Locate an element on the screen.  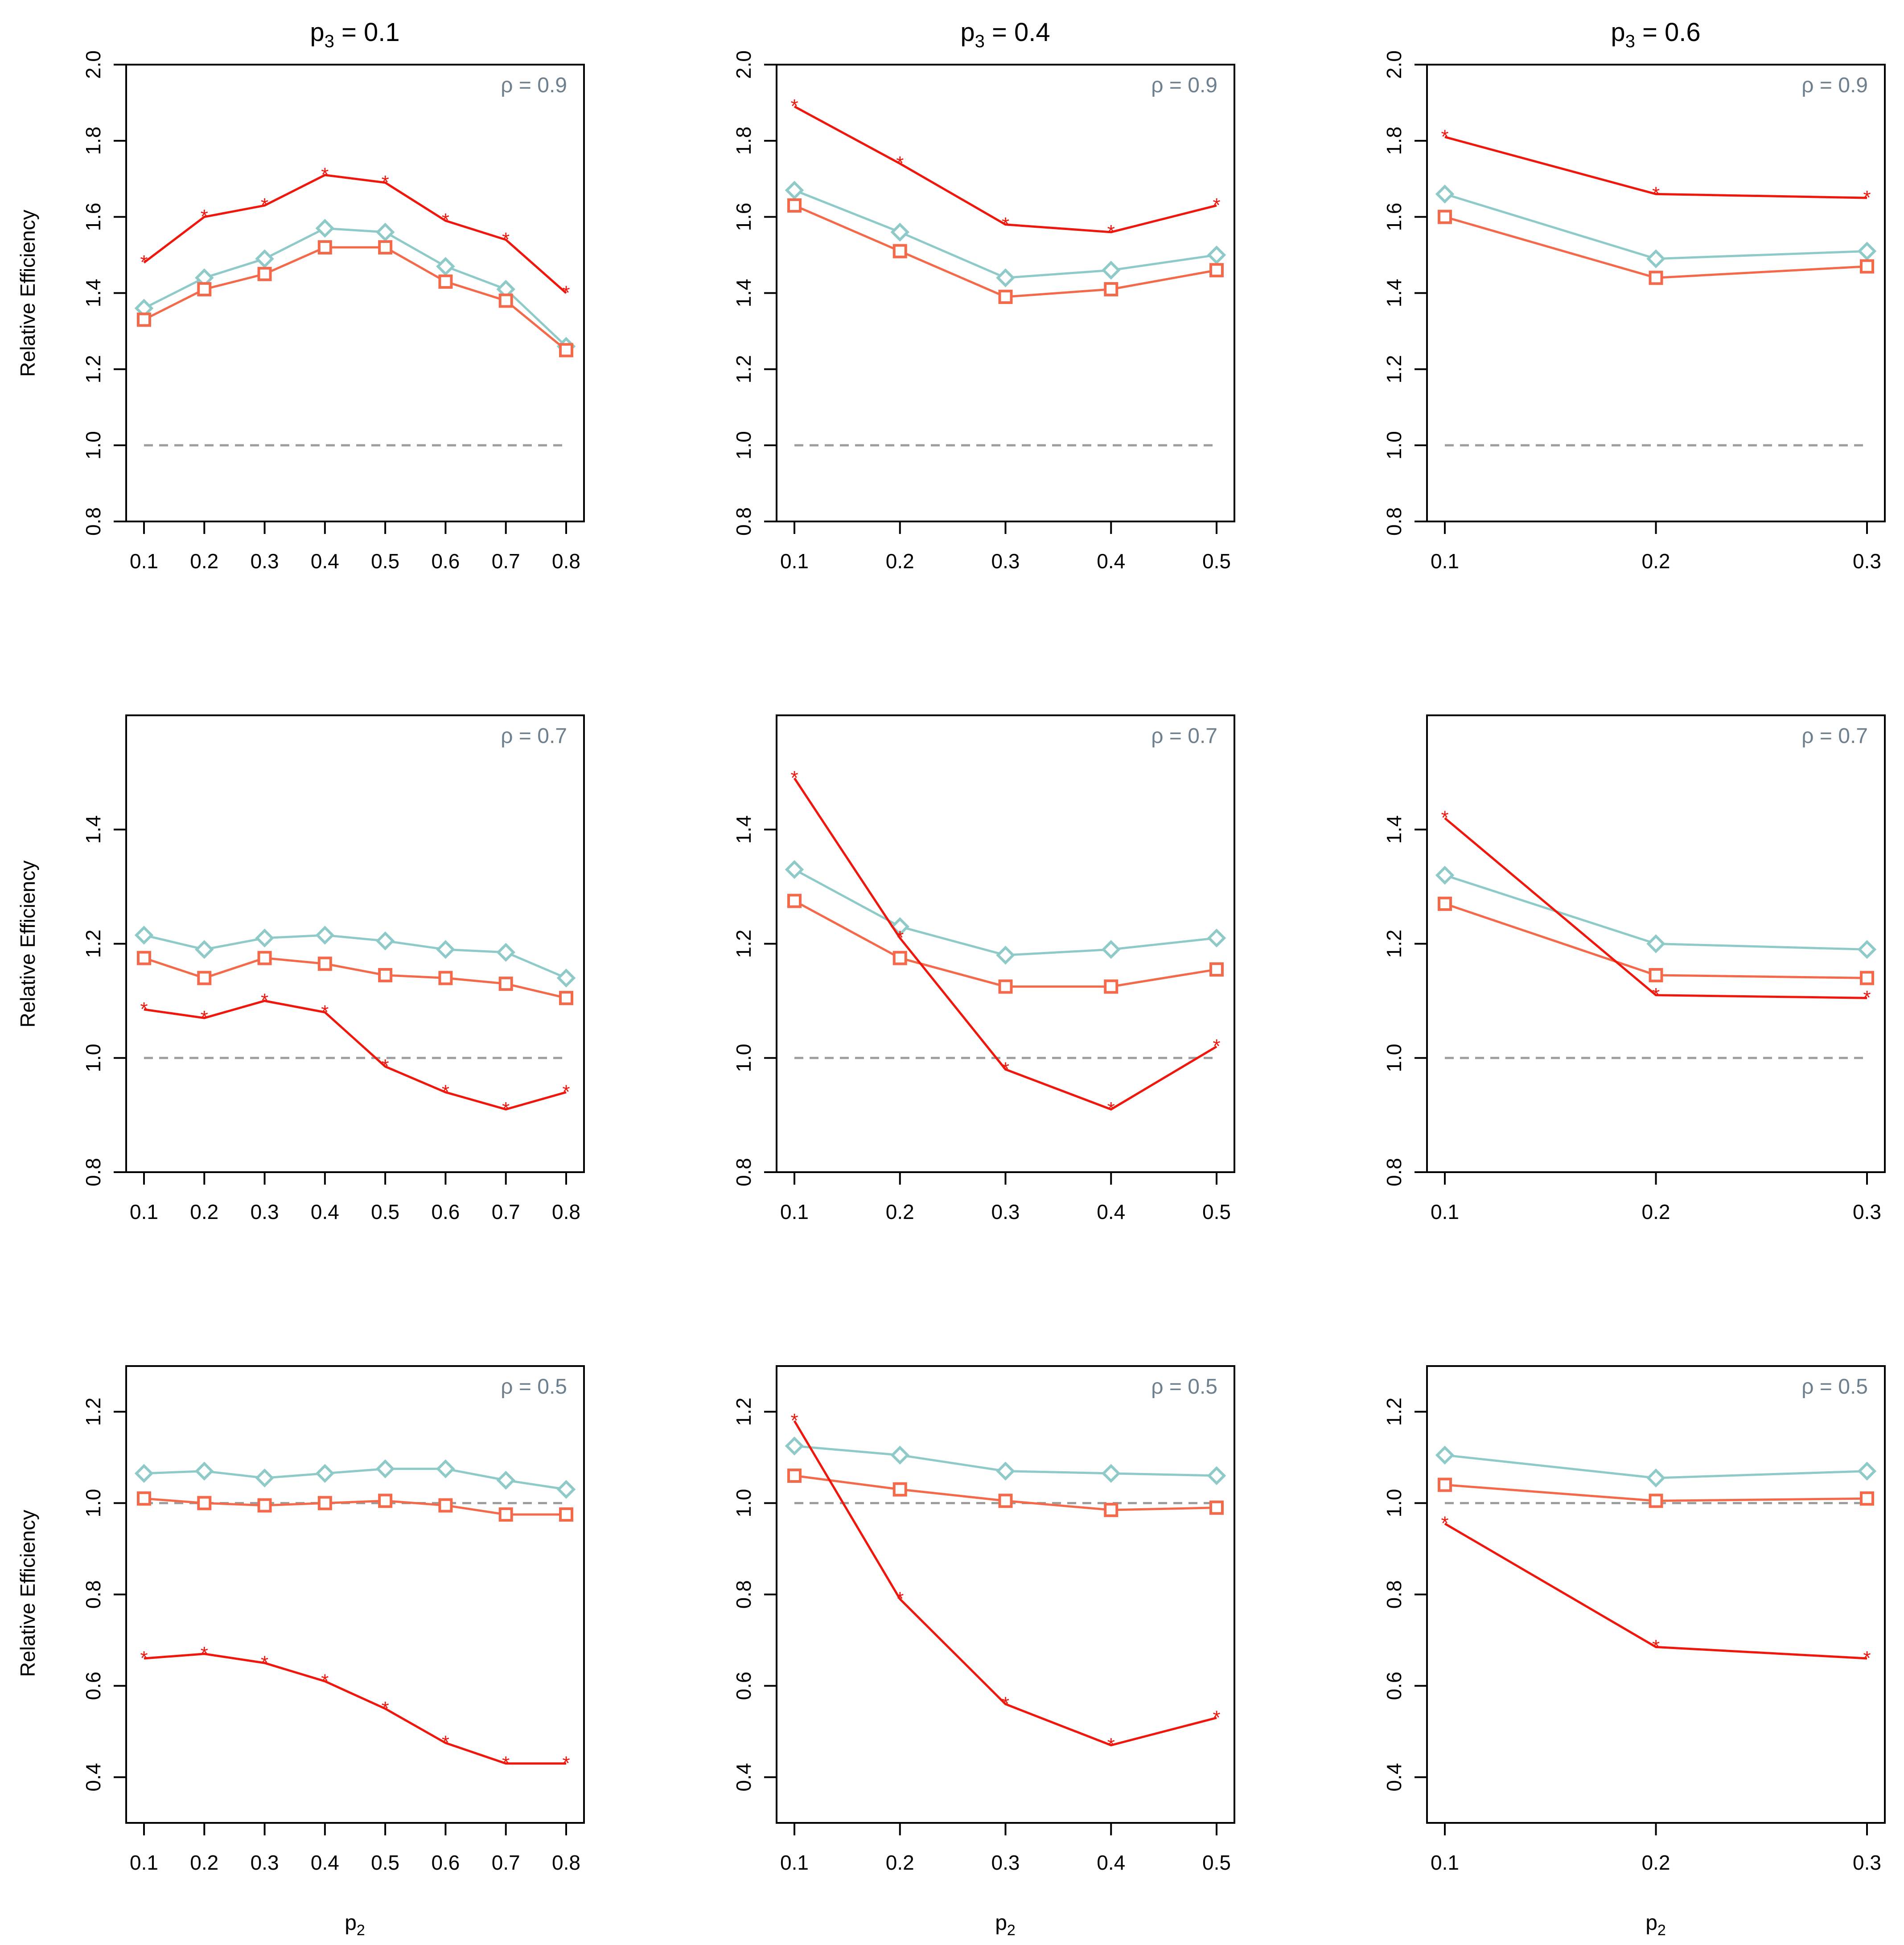
panel-r2-c3: 0.8 1.0 1.2 1.4 0.1 0.2 0.3 ρ = 0.7 * * * is located at coordinates (1634, 969).